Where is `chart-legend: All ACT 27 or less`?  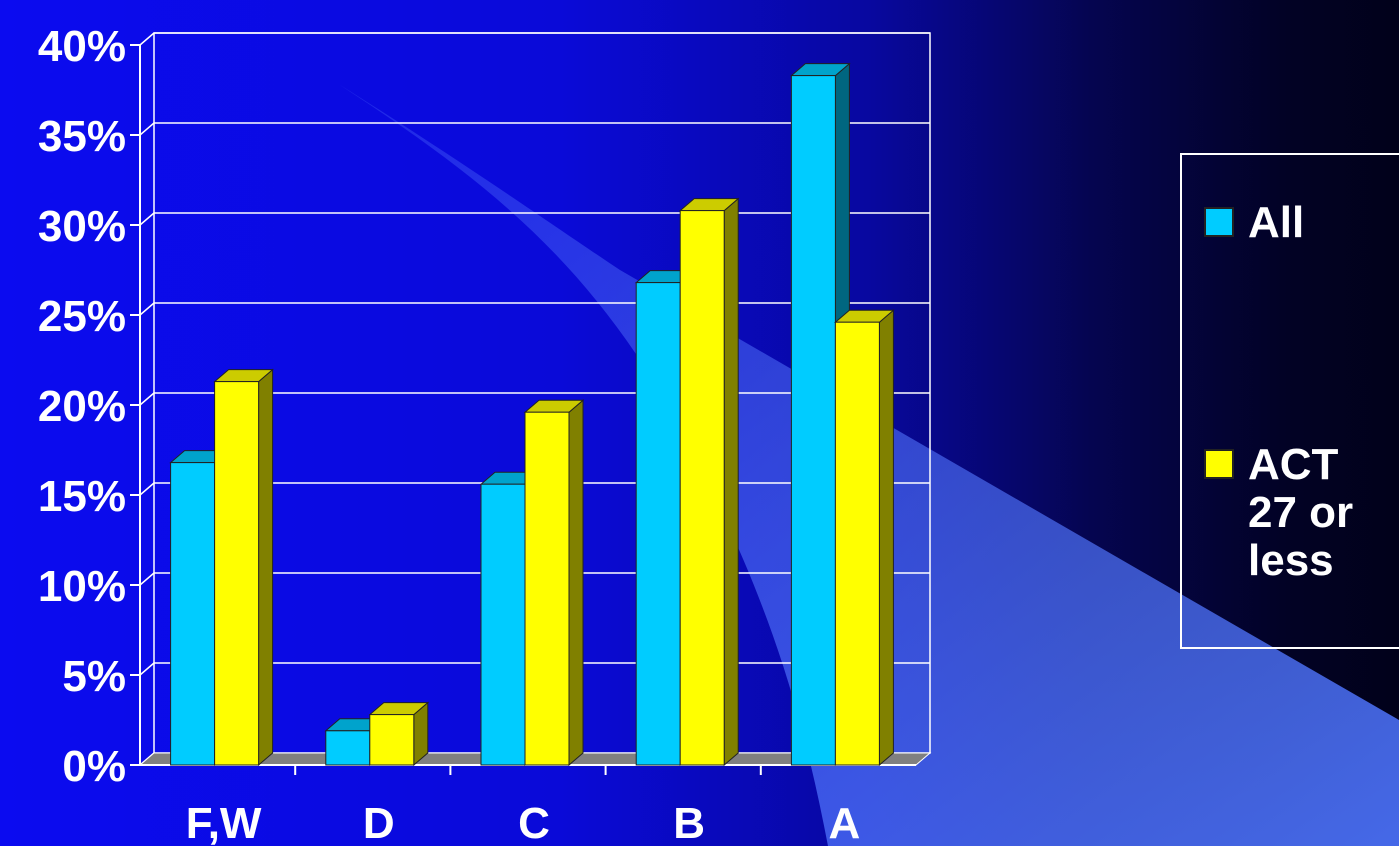
chart-legend: All ACT 27 or less is located at coordinates (1289, 401).